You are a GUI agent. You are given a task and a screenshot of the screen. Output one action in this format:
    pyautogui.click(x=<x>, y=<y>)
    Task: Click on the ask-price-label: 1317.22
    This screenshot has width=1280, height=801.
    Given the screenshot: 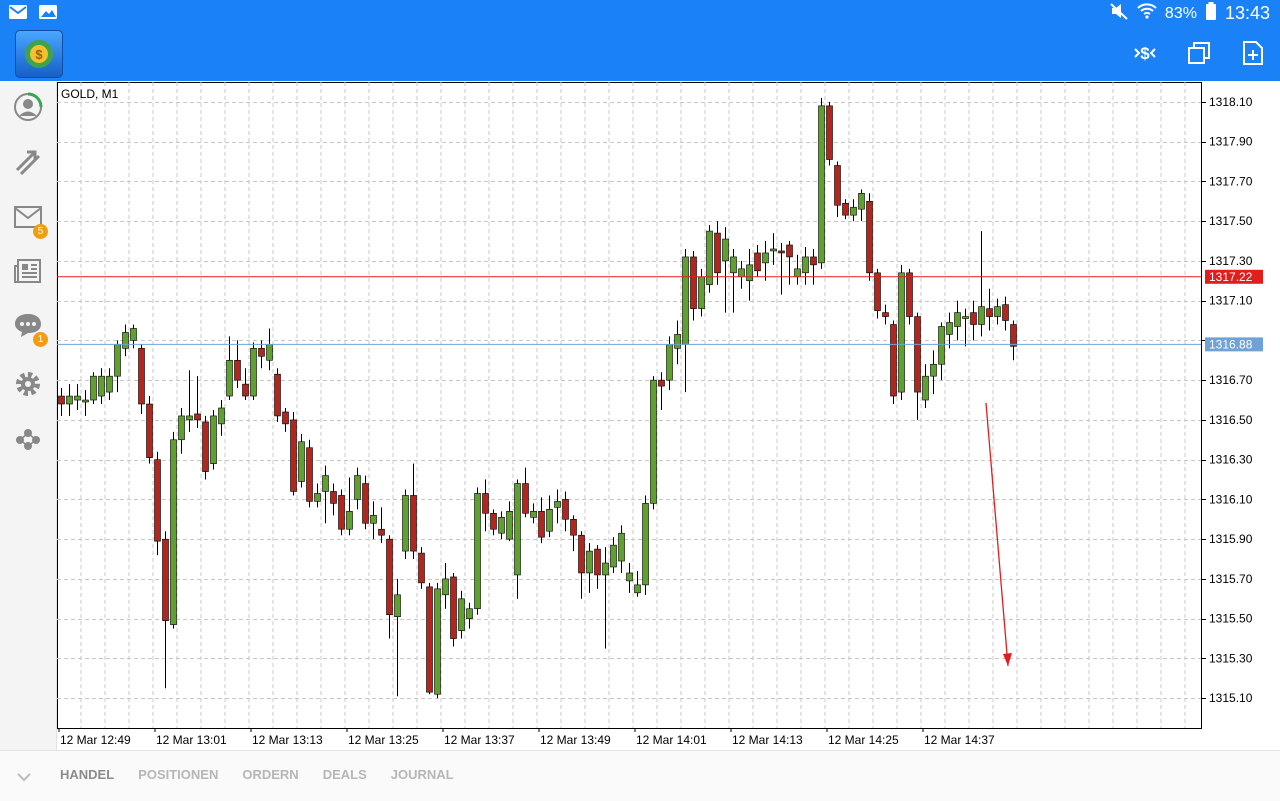 What is the action you would take?
    pyautogui.click(x=1231, y=277)
    